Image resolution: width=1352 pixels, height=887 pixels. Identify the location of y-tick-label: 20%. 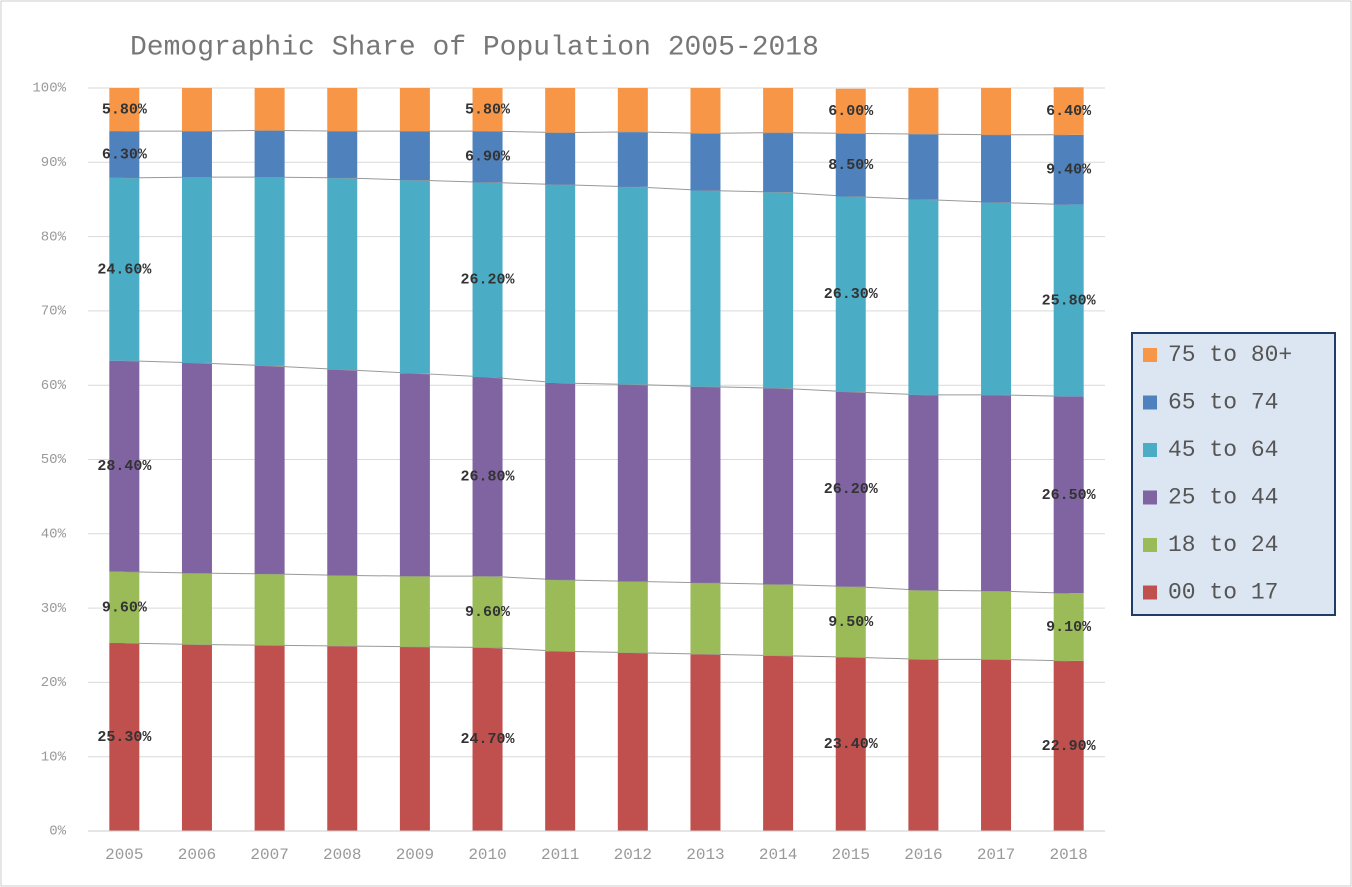
(54, 683).